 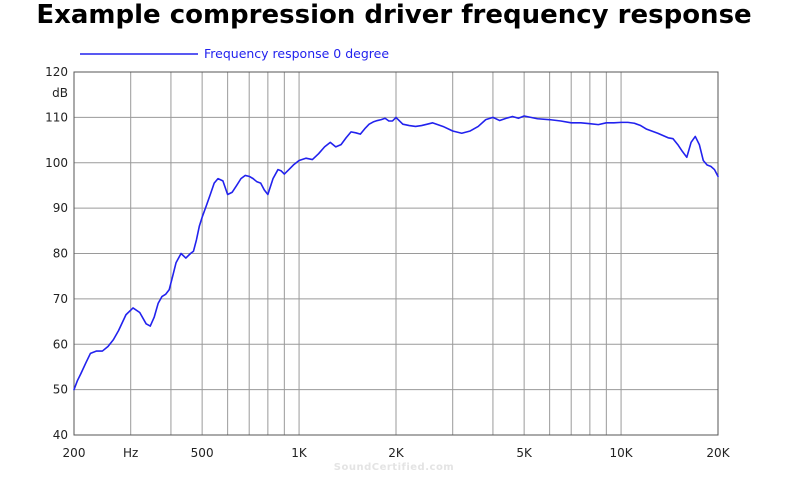 I want to click on x-tick-label: 2K, so click(x=396, y=453).